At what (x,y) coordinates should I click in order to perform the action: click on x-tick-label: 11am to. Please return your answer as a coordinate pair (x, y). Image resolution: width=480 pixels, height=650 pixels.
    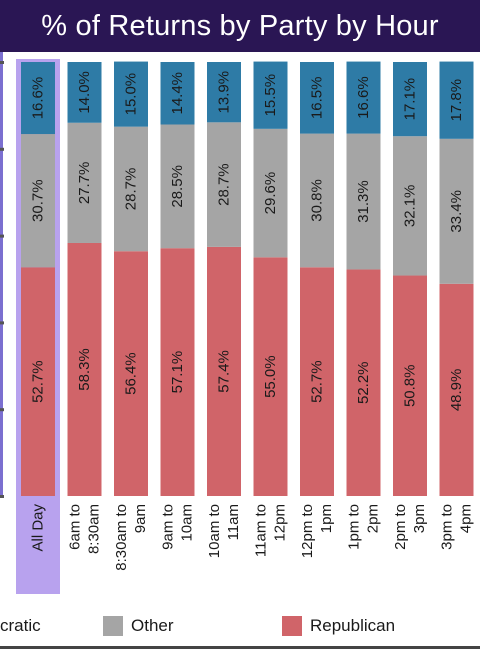
    Looking at the image, I should click on (261, 530).